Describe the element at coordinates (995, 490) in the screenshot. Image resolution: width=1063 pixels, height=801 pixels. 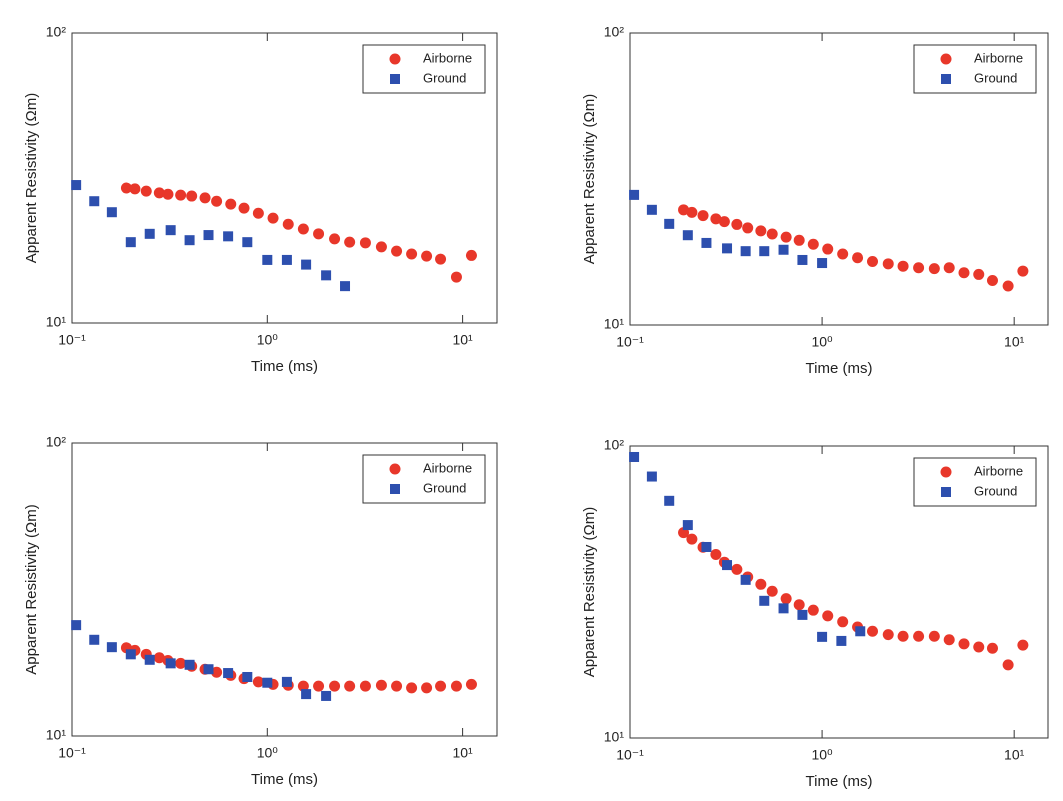
I see `legend-label: Ground` at that location.